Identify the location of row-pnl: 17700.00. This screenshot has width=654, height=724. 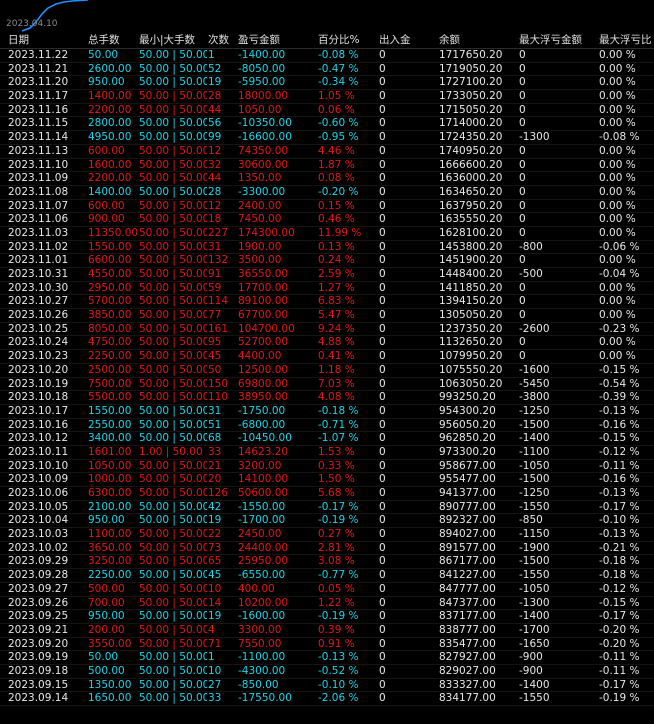
(263, 287).